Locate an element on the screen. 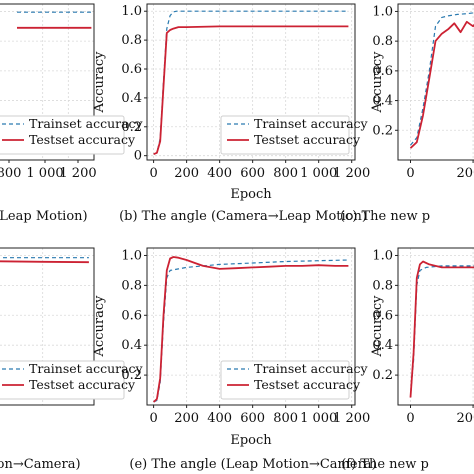  plot-frame-e is located at coordinates (251, 326).